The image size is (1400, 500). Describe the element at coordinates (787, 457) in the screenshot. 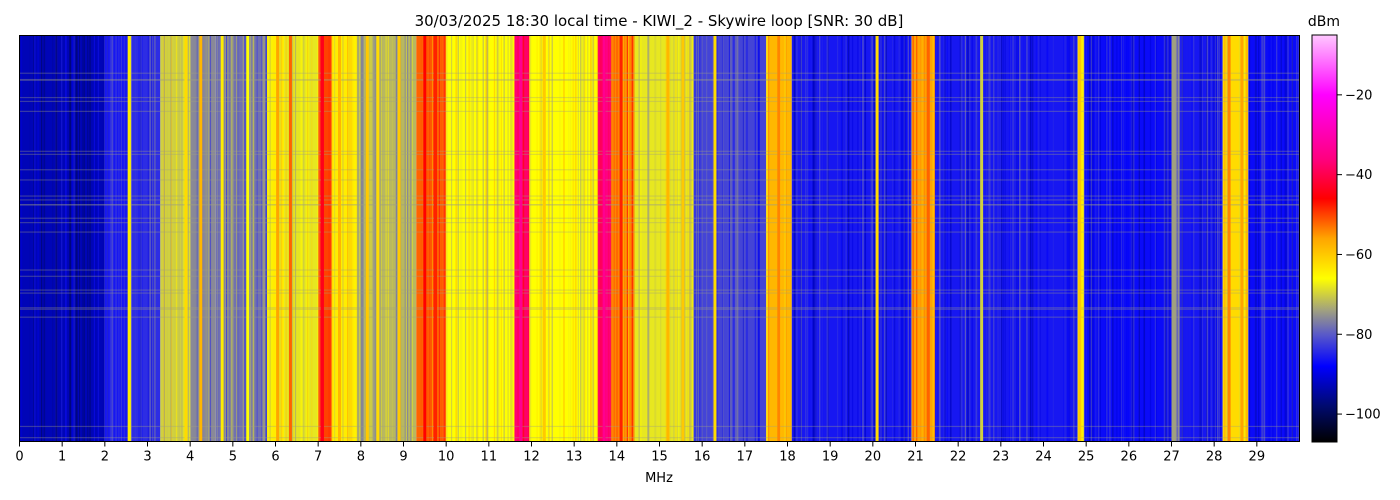

I see `x-tick-label: 18` at that location.